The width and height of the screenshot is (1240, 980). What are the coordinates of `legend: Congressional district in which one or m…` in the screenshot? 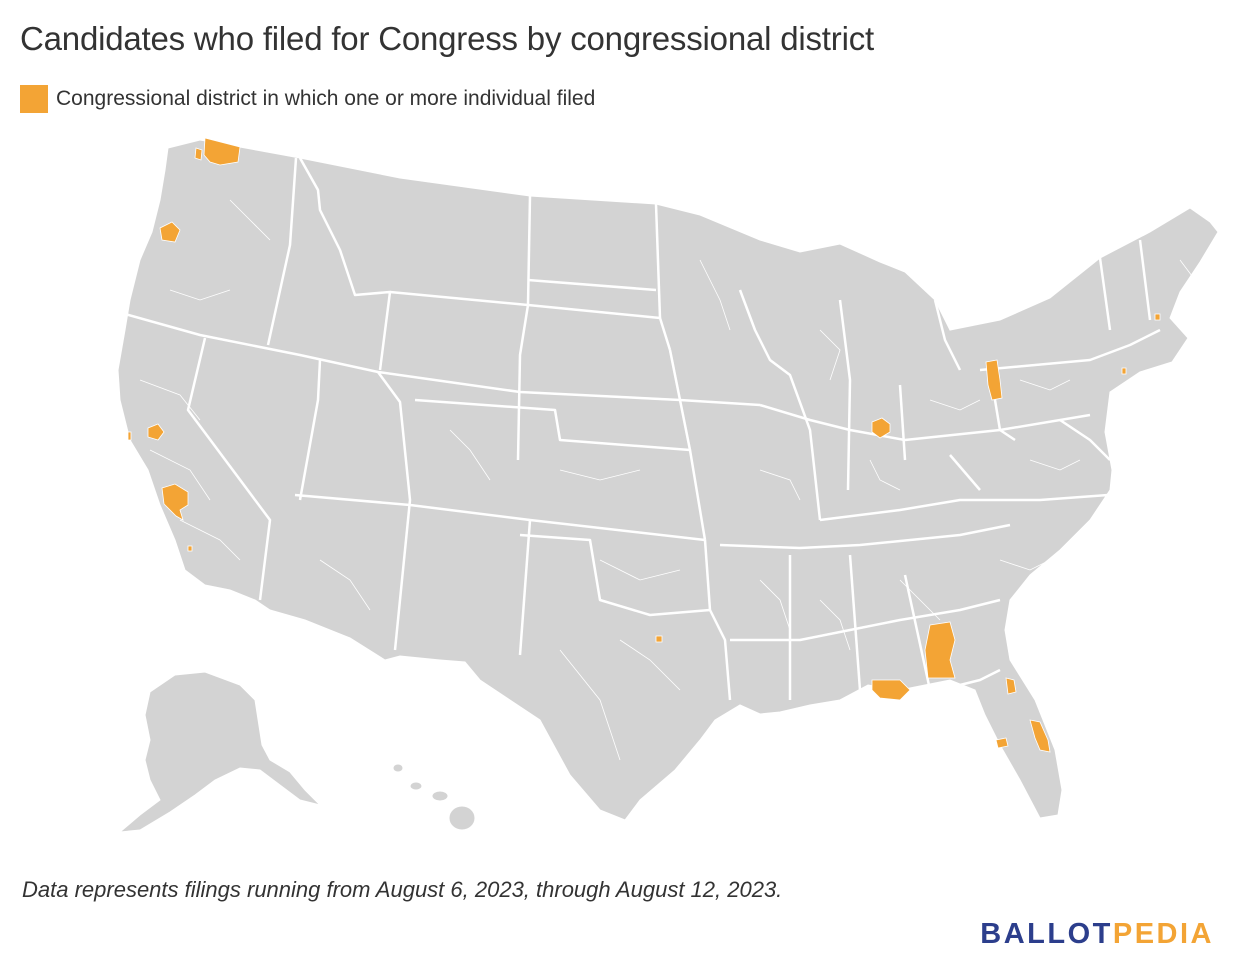 It's located at (307, 99).